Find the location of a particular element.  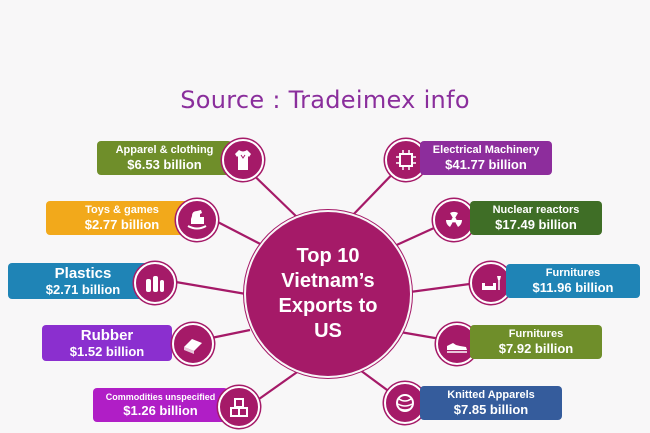

card-value: $1.26 billion is located at coordinates (160, 410).